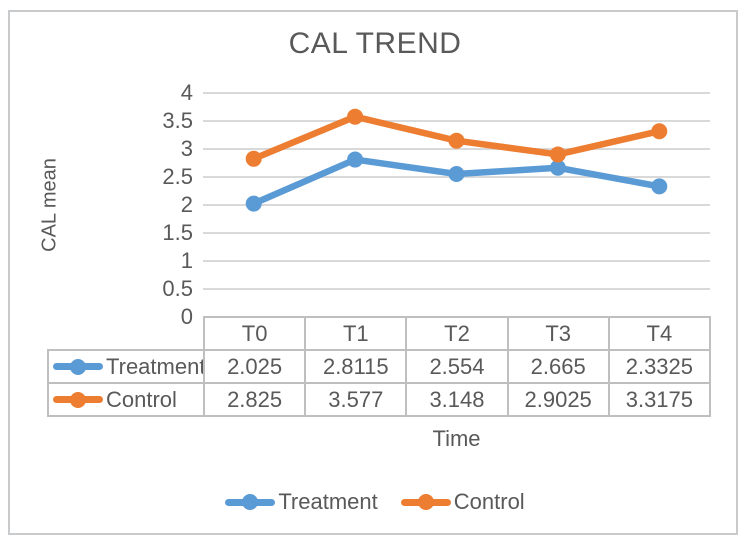 This screenshot has width=750, height=551. What do you see at coordinates (177, 176) in the screenshot?
I see `y-tick-label: 2.5` at bounding box center [177, 176].